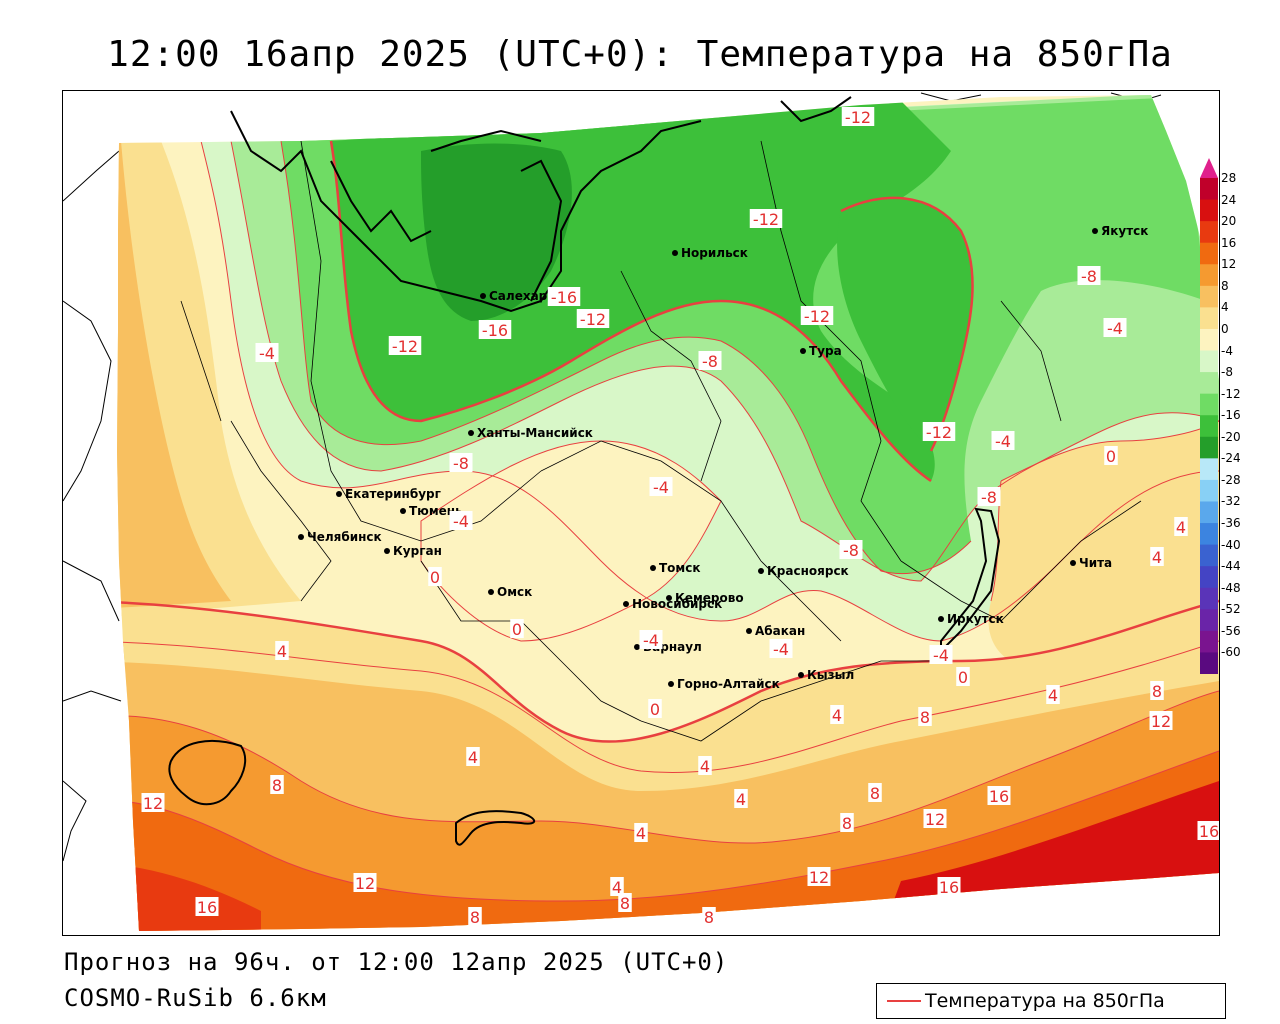  Describe the element at coordinates (680, 568) in the screenshot. I see `city-label: Томск` at that location.